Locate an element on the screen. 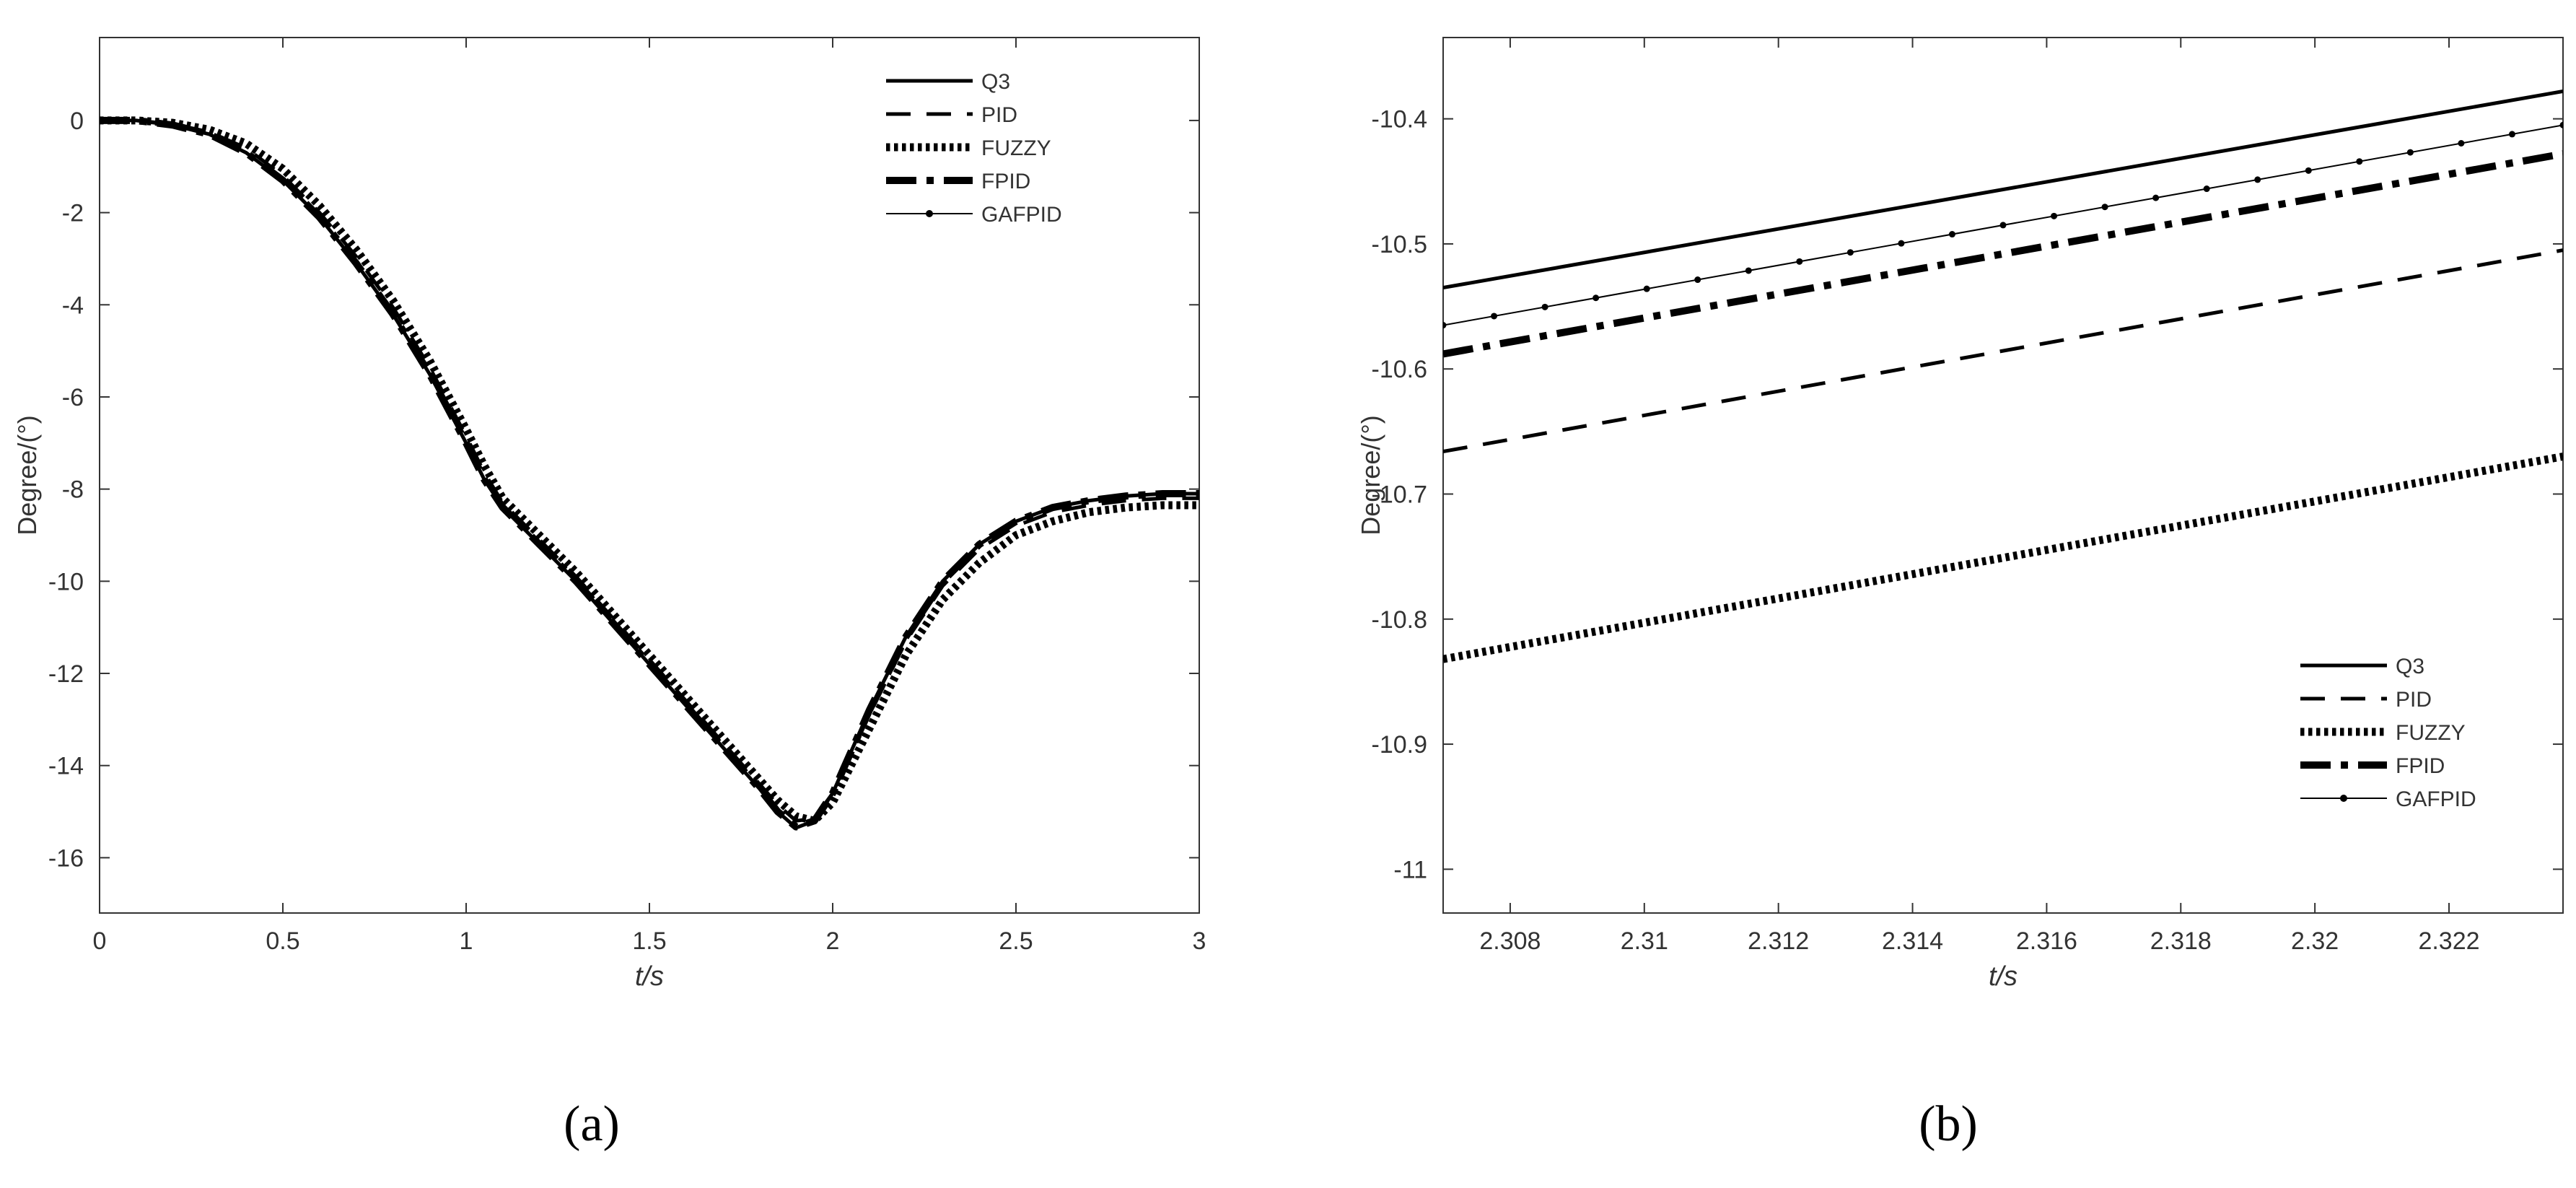  y-tick-label: -10 is located at coordinates (66, 581).